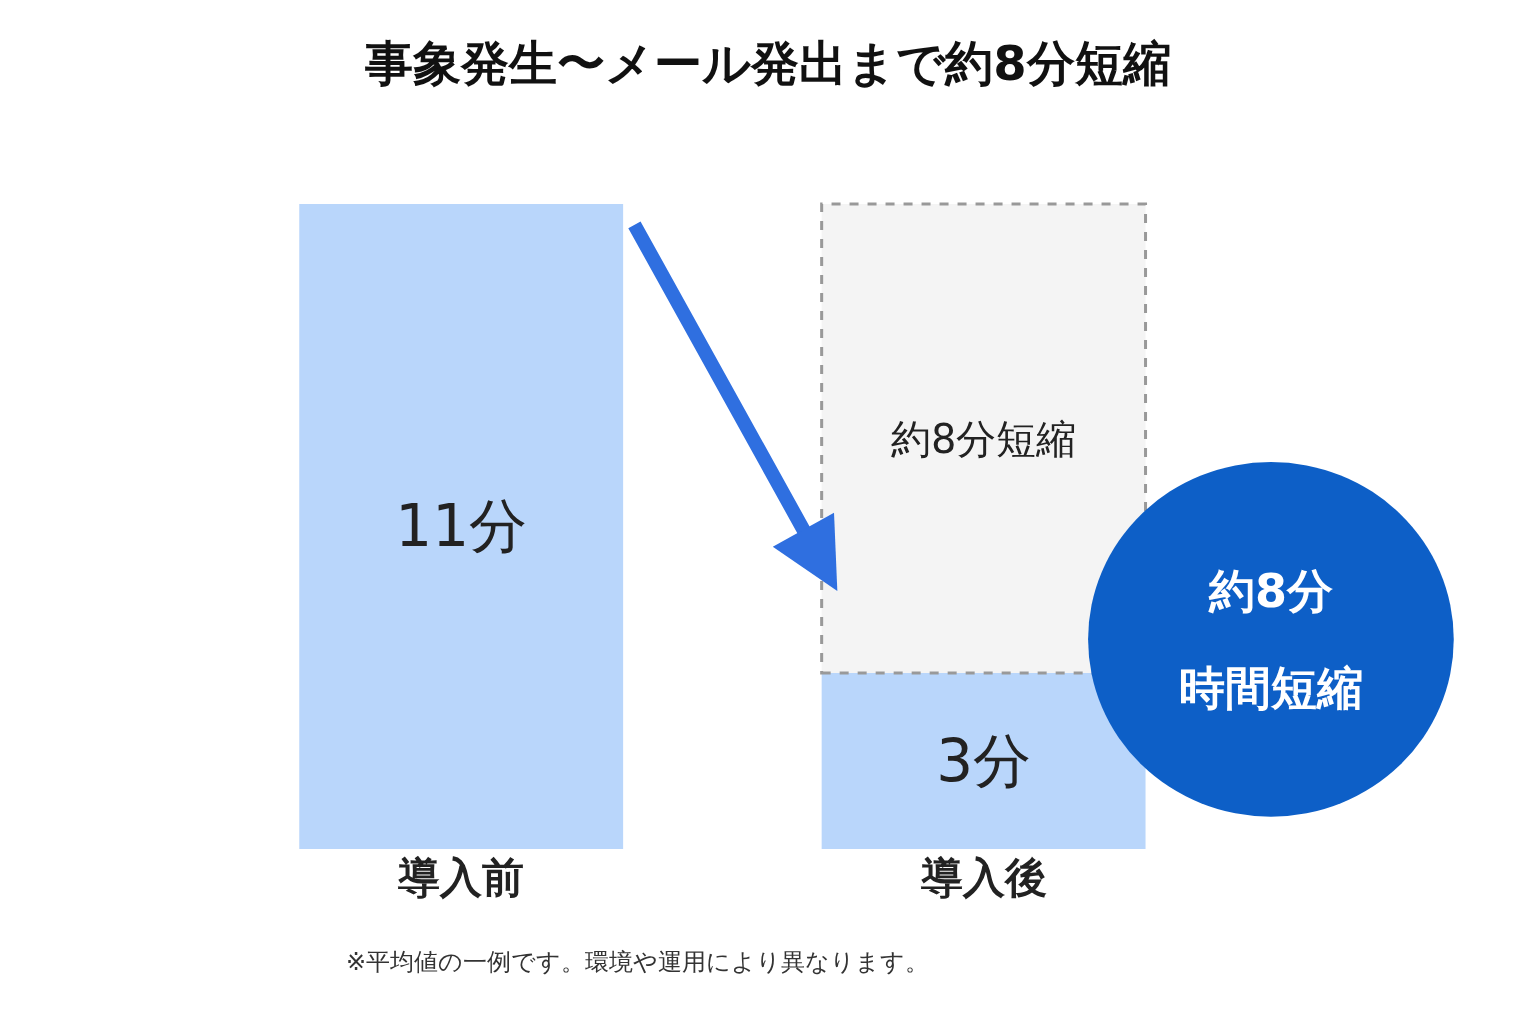  Describe the element at coordinates (1271, 591) in the screenshot. I see `annotation: 約8分` at that location.